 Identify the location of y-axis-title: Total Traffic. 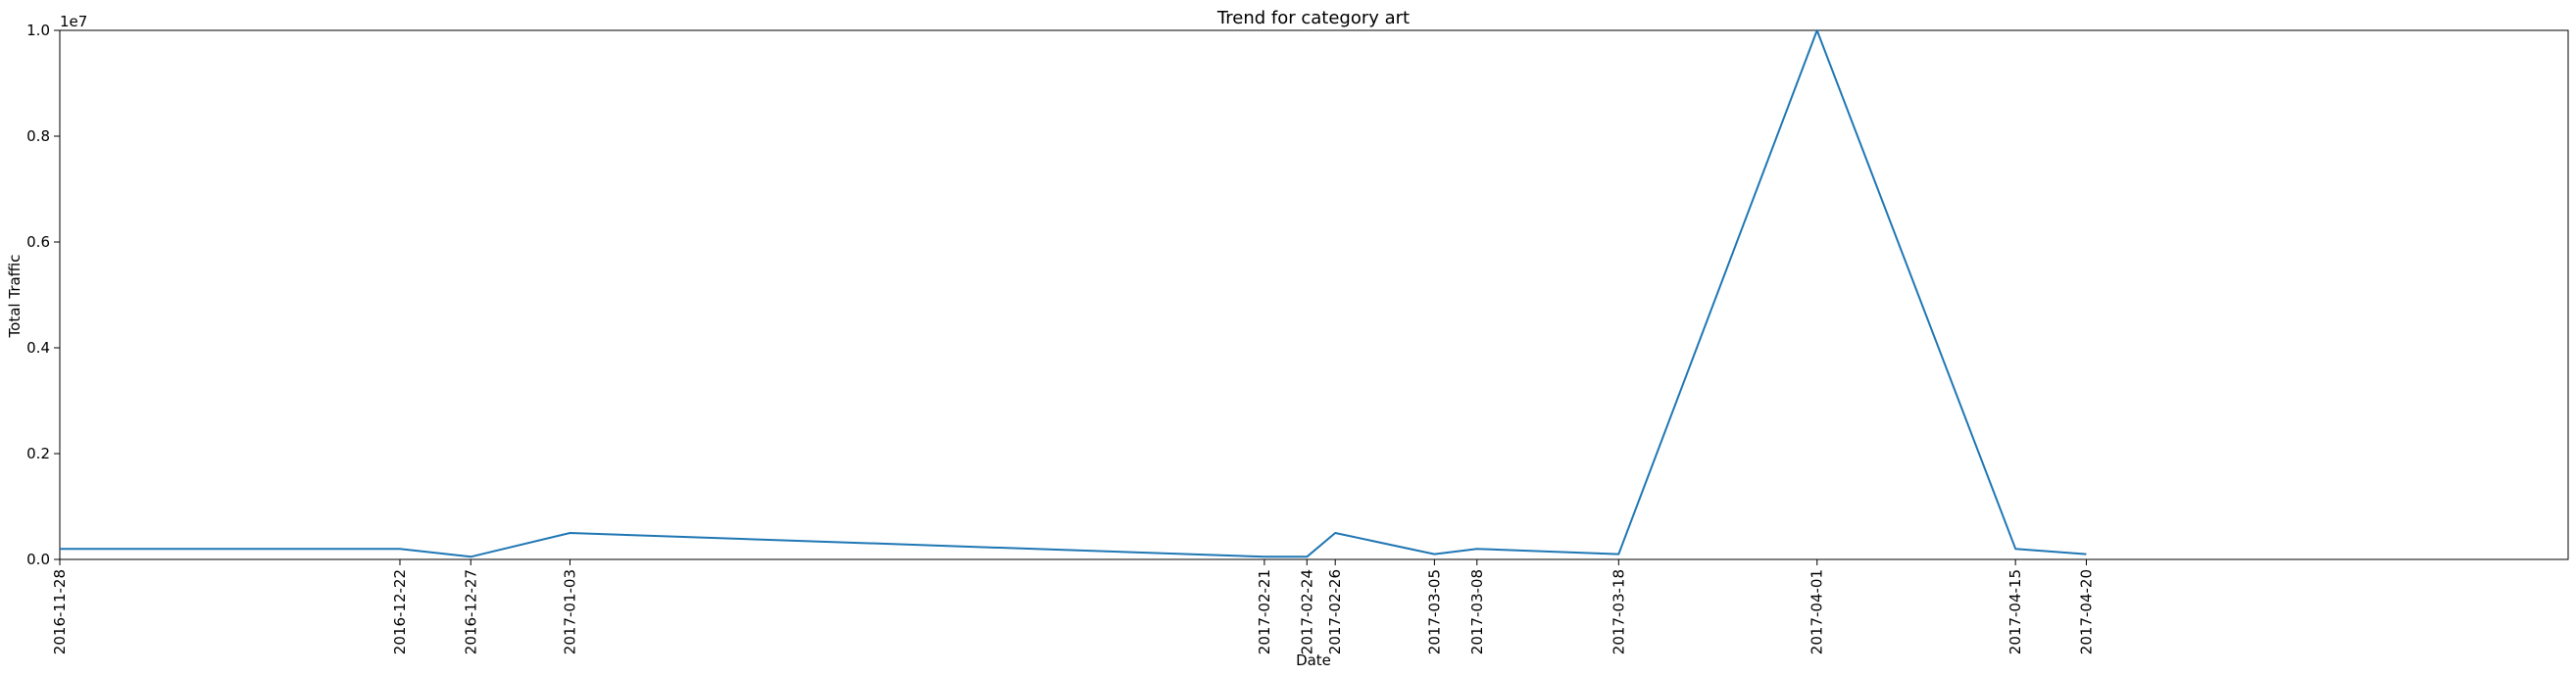
(15, 297).